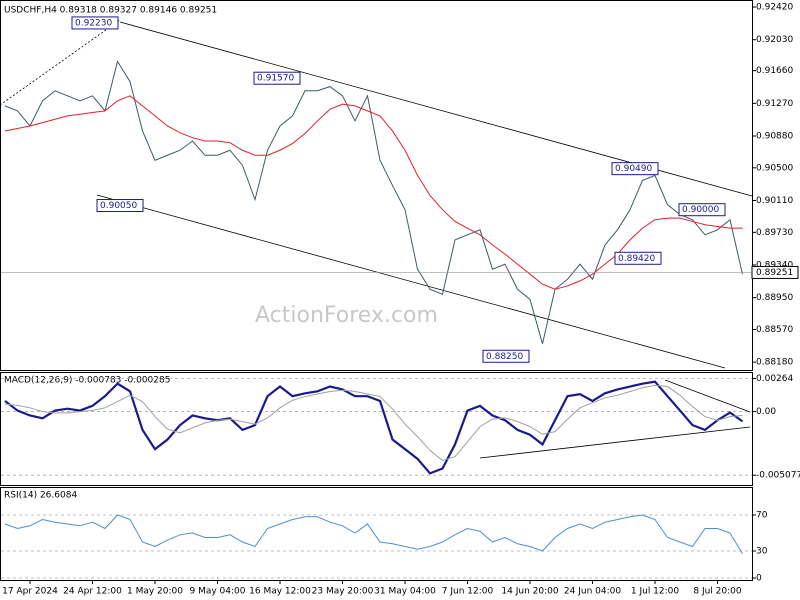 This screenshot has width=800, height=600. I want to click on annotation-label: 0.92230, so click(93, 23).